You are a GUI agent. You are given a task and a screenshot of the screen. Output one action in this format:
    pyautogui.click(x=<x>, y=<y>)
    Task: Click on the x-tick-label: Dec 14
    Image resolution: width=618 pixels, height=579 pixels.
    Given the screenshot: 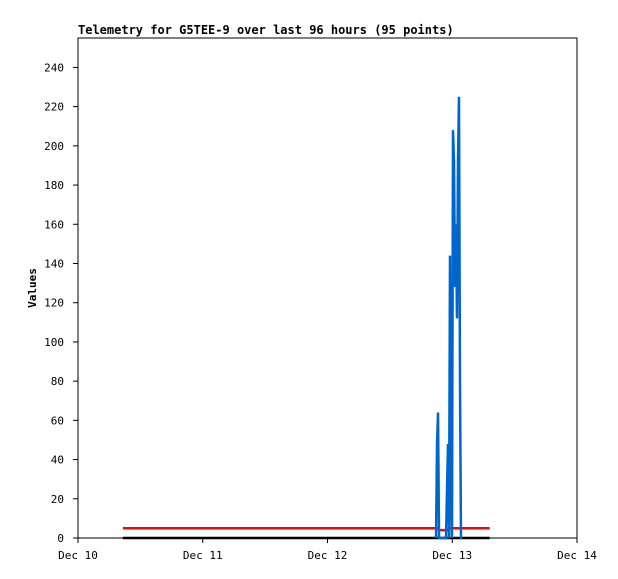 What is the action you would take?
    pyautogui.click(x=577, y=555)
    